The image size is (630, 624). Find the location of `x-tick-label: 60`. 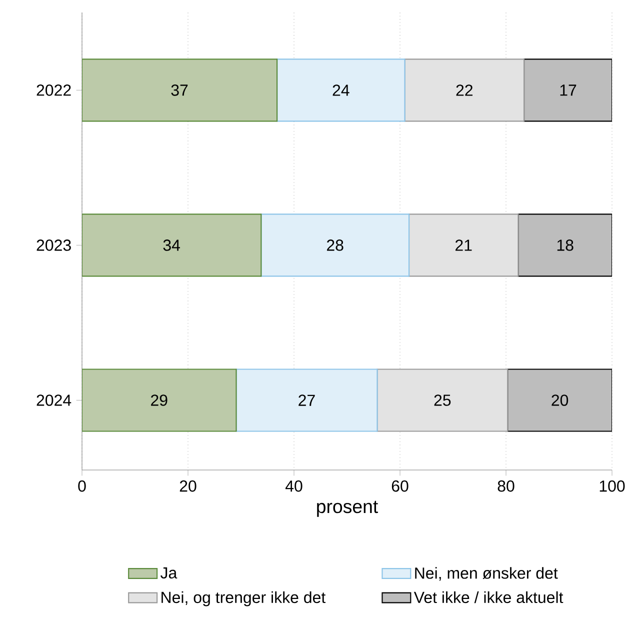

x-tick-label: 60 is located at coordinates (400, 486).